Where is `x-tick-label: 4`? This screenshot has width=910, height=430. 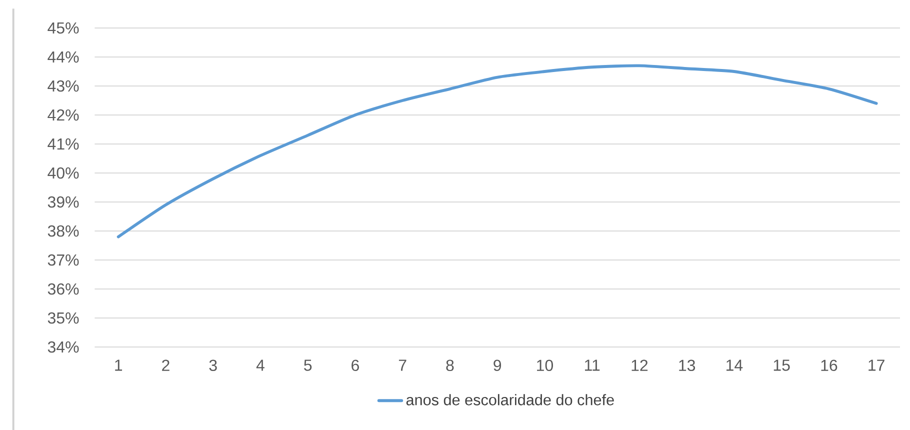 x-tick-label: 4 is located at coordinates (260, 365).